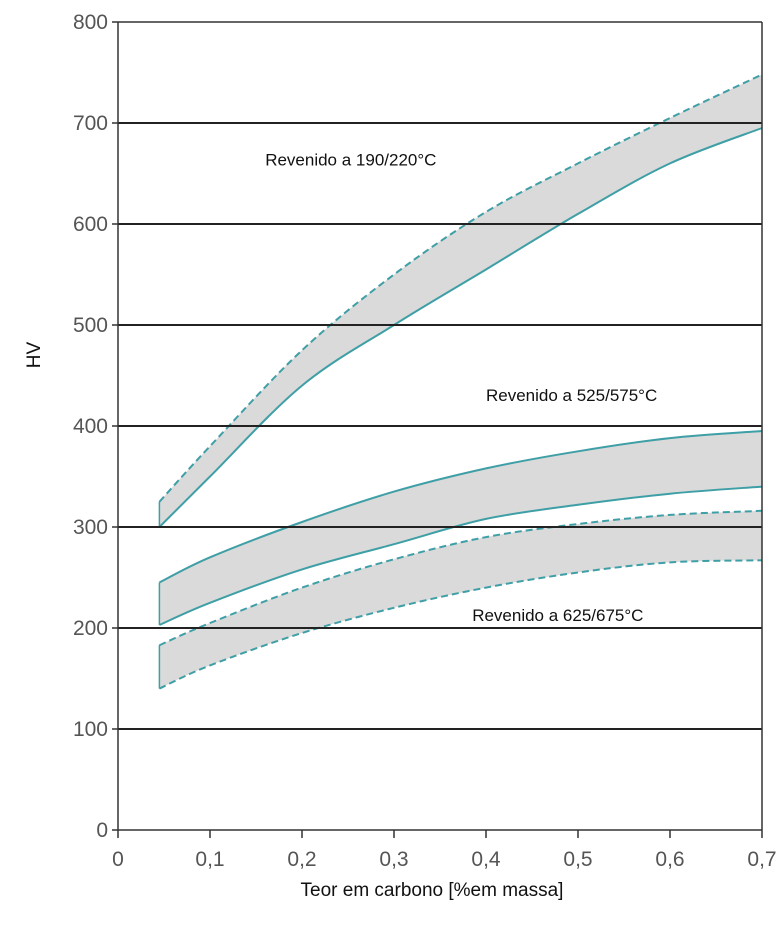 This screenshot has height=934, width=784. Describe the element at coordinates (350, 159) in the screenshot. I see `band-label-1: Revenido a 190/220°C` at that location.